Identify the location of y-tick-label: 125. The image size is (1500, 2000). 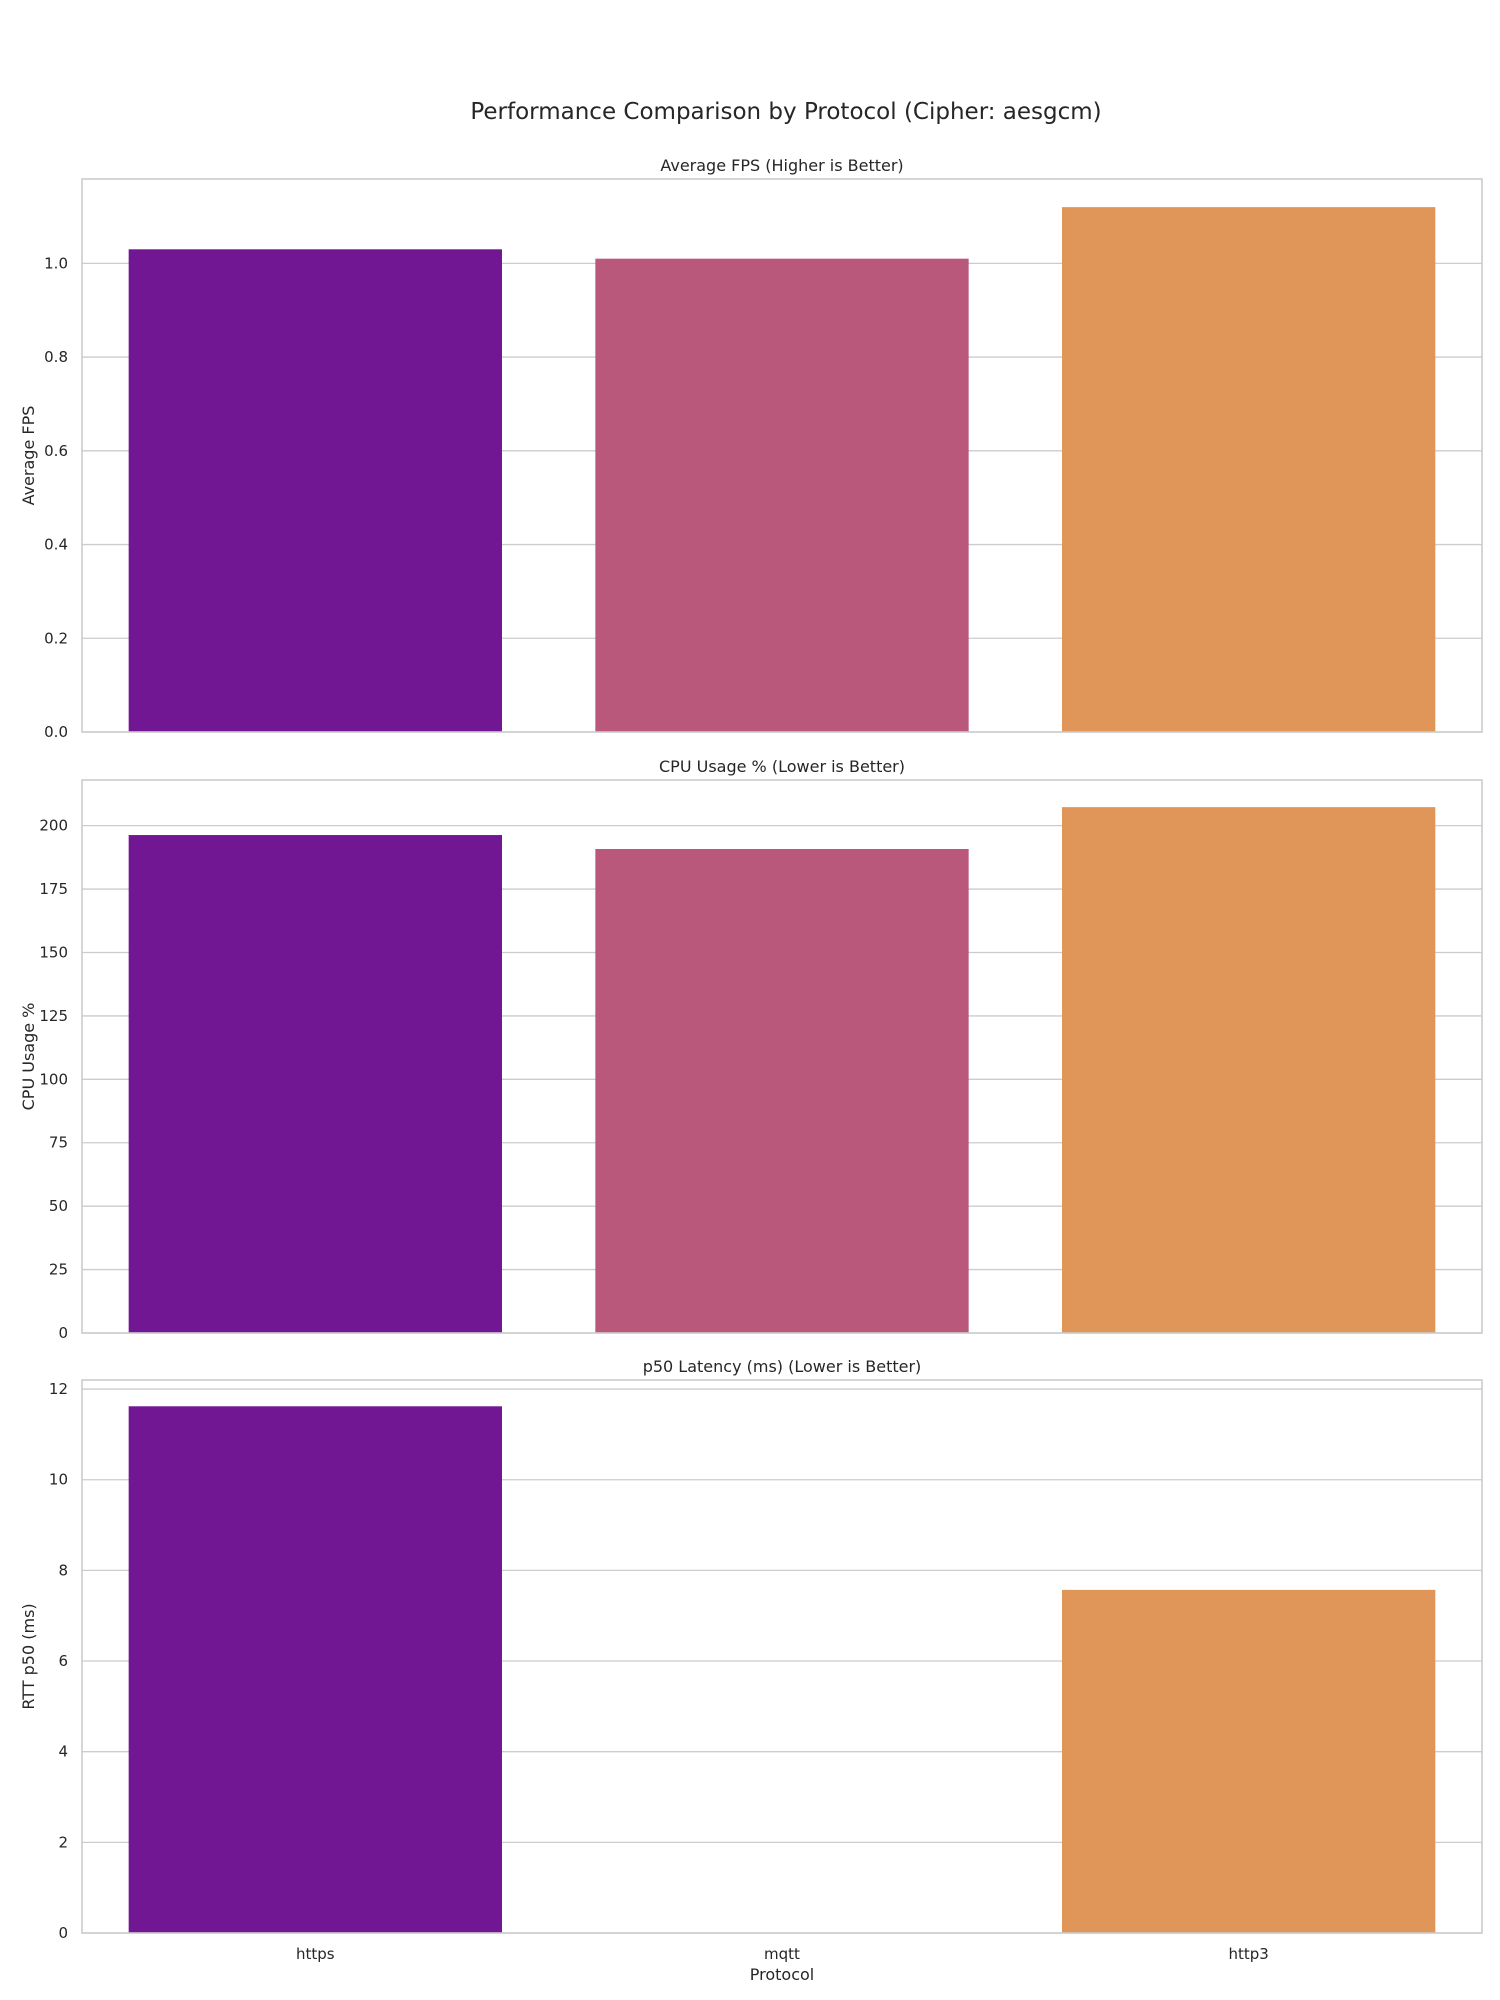
(53, 1016).